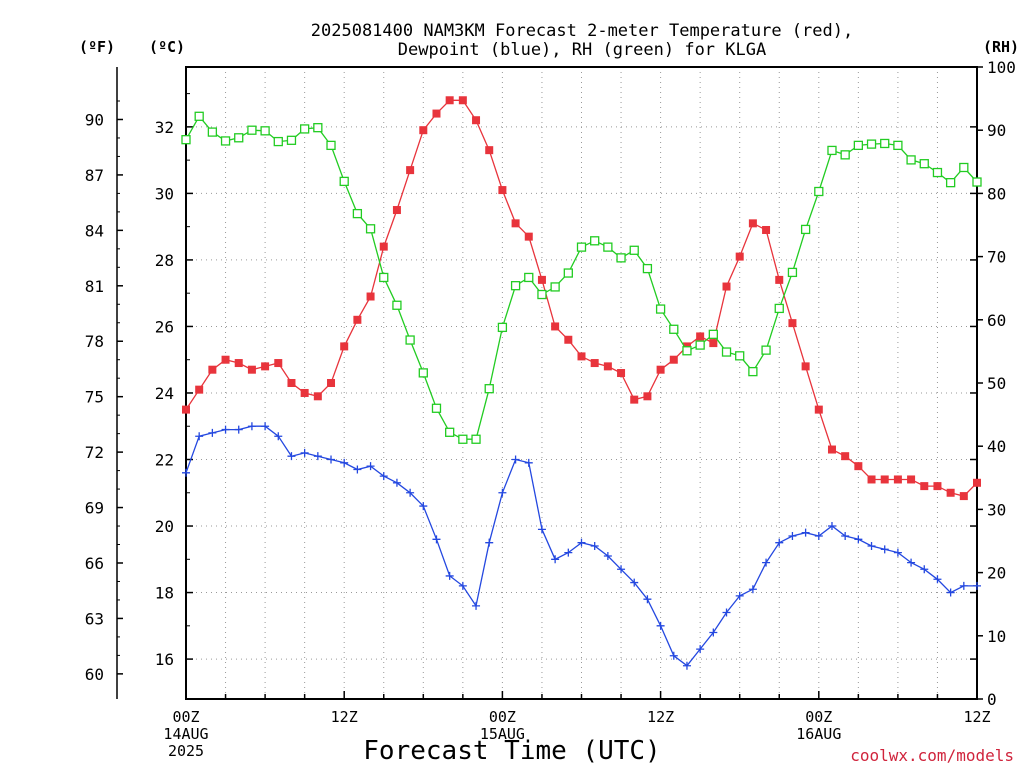 Image resolution: width=1024 pixels, height=768 pixels. I want to click on c-tick-label: 32, so click(164, 127).